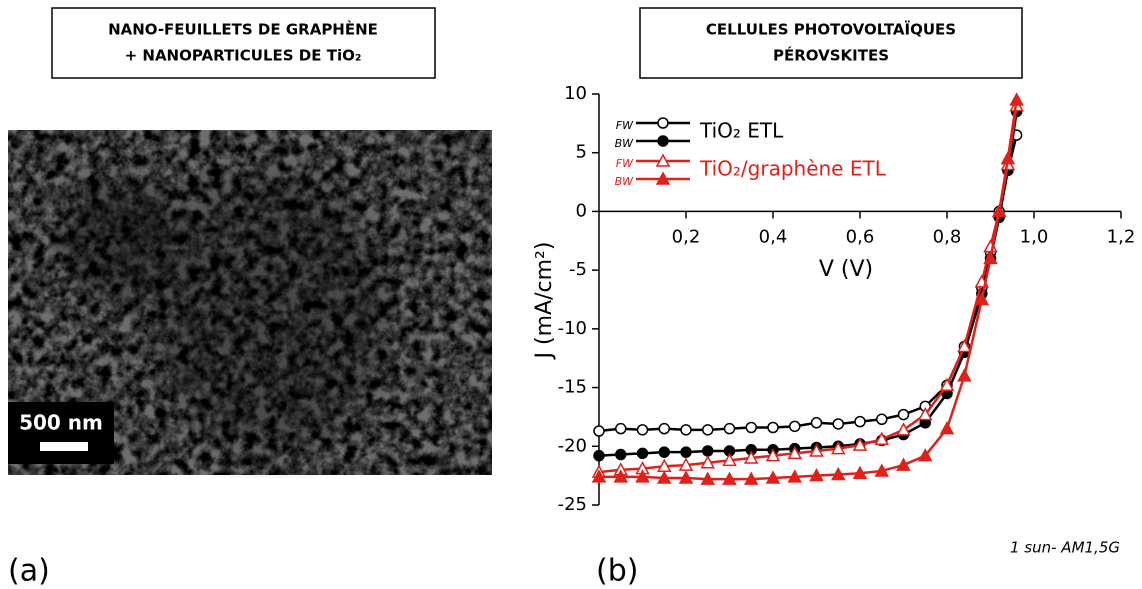 This screenshot has height=589, width=1142. Describe the element at coordinates (831, 55) in the screenshot. I see `chart-title: PÉROVSKITES` at that location.